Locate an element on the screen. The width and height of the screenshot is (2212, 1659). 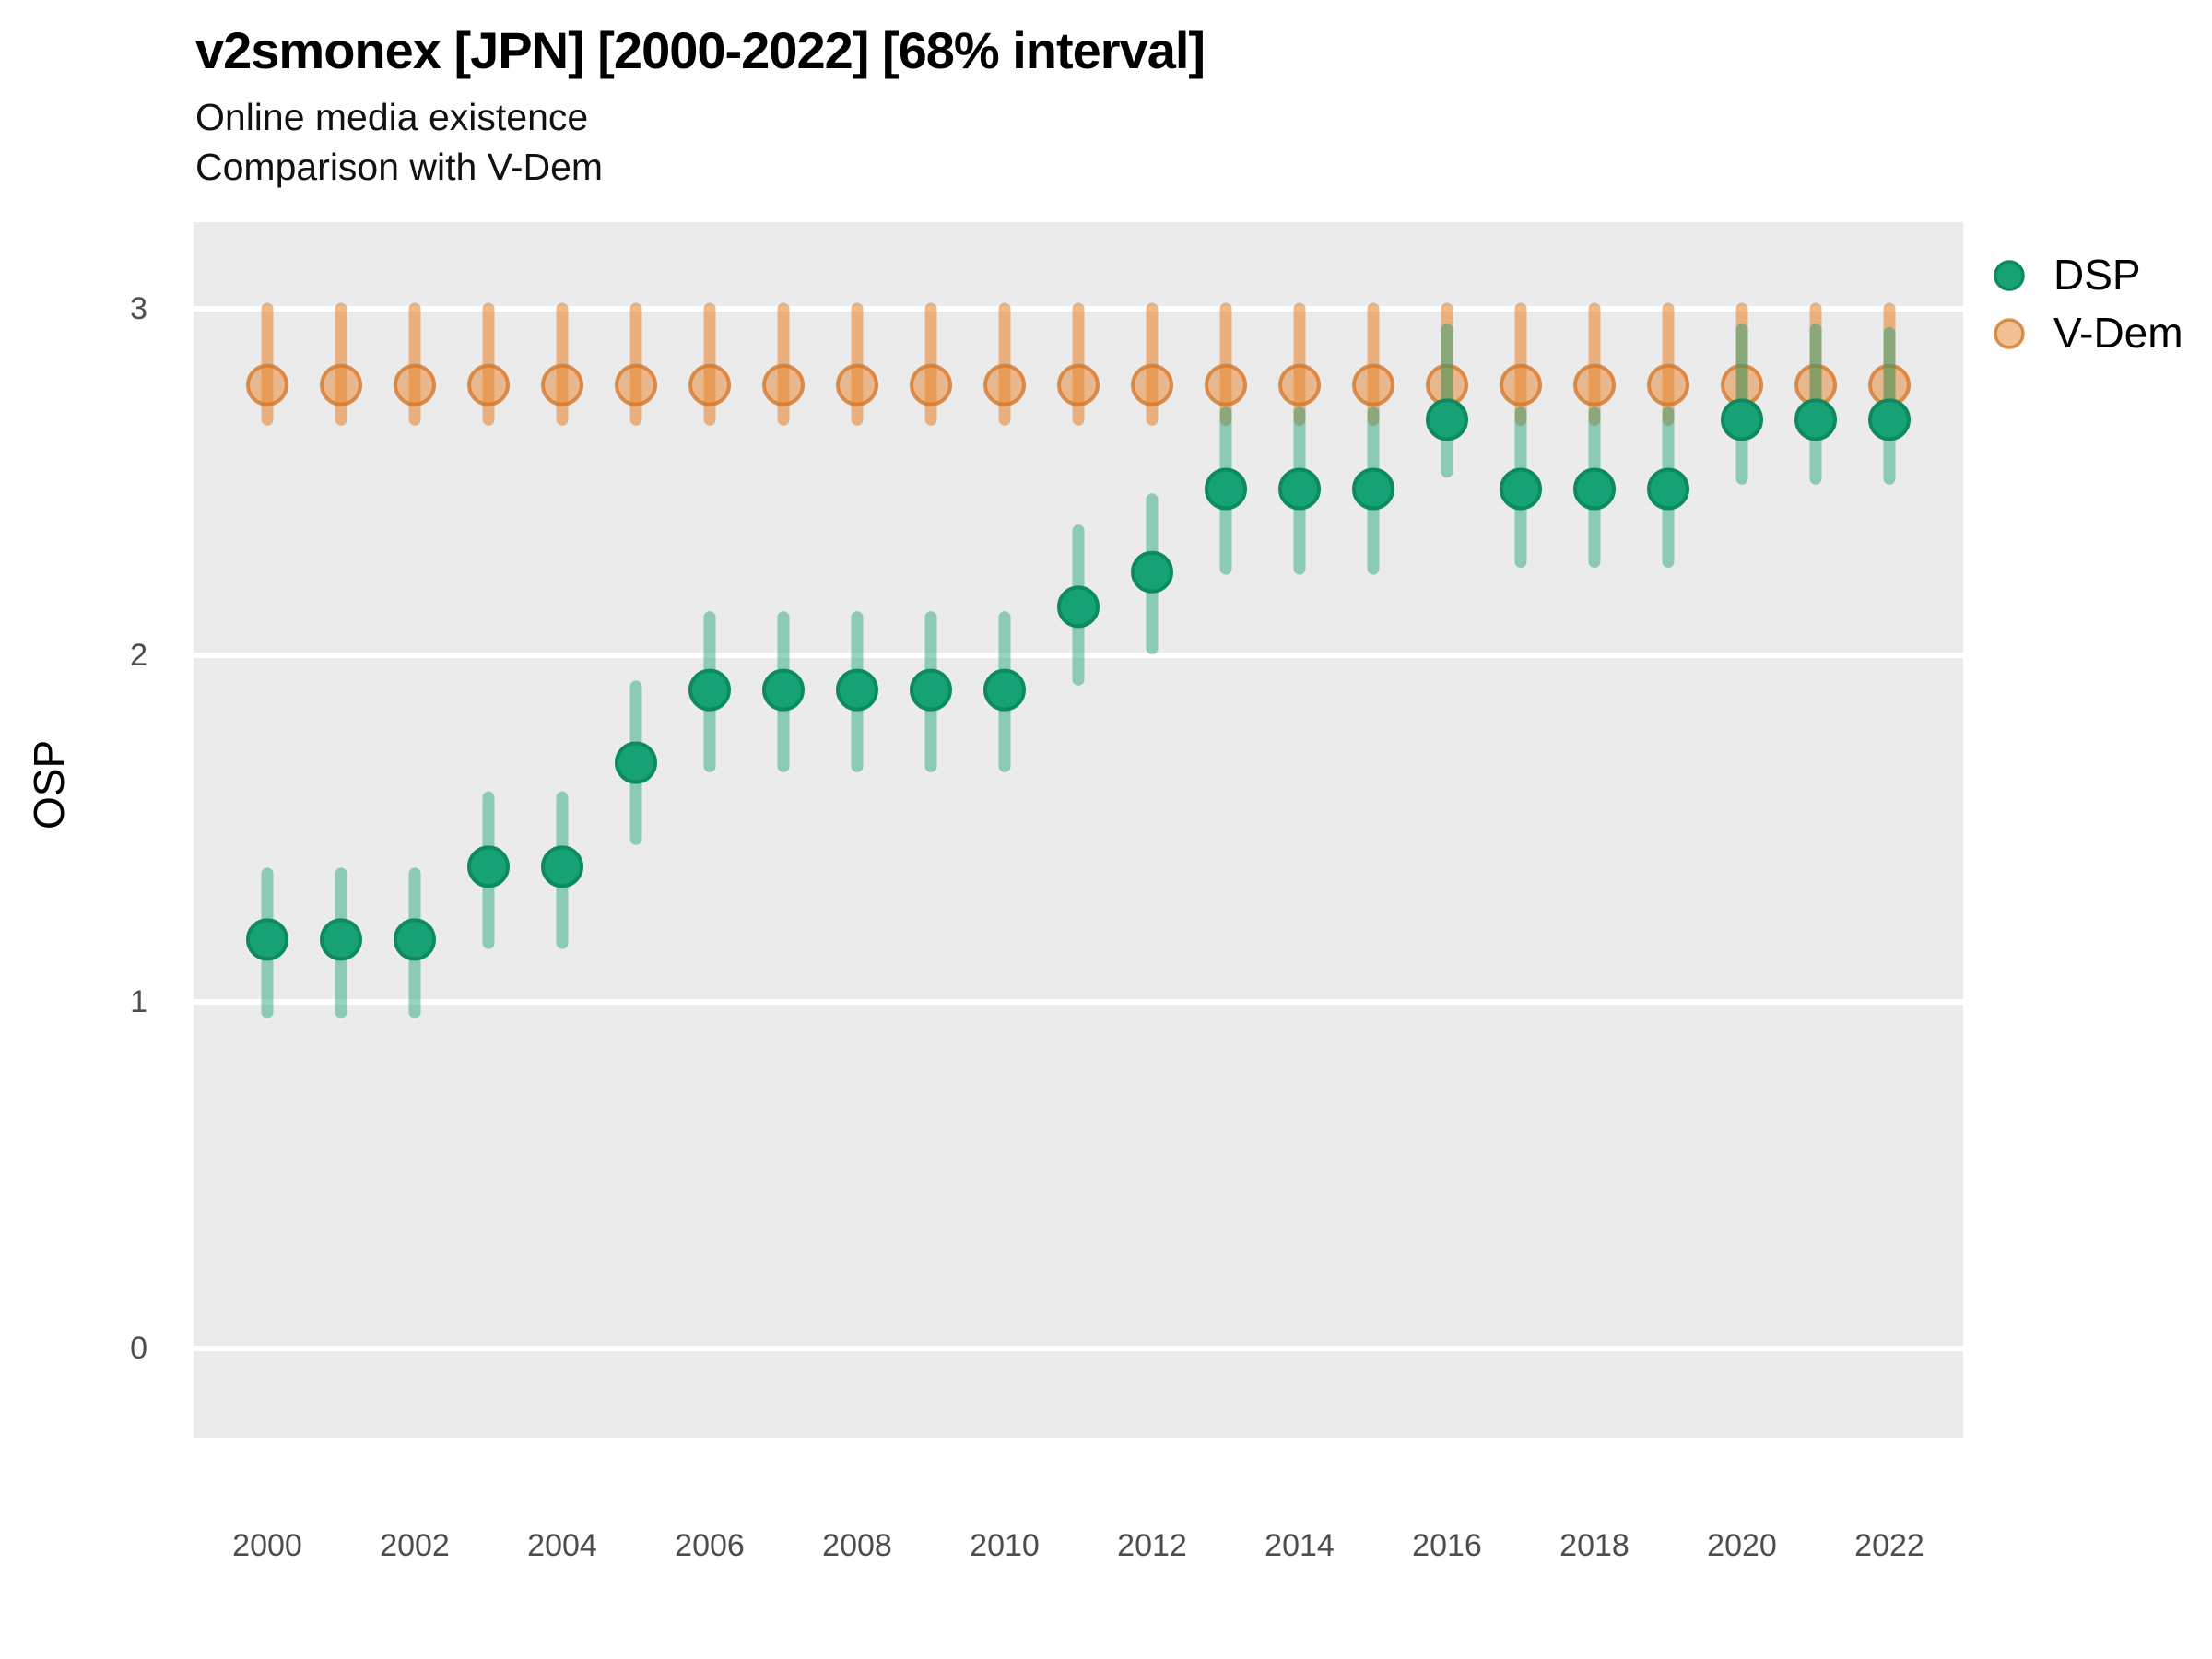
x-tick-label-2016: 2016 is located at coordinates (1447, 1545).